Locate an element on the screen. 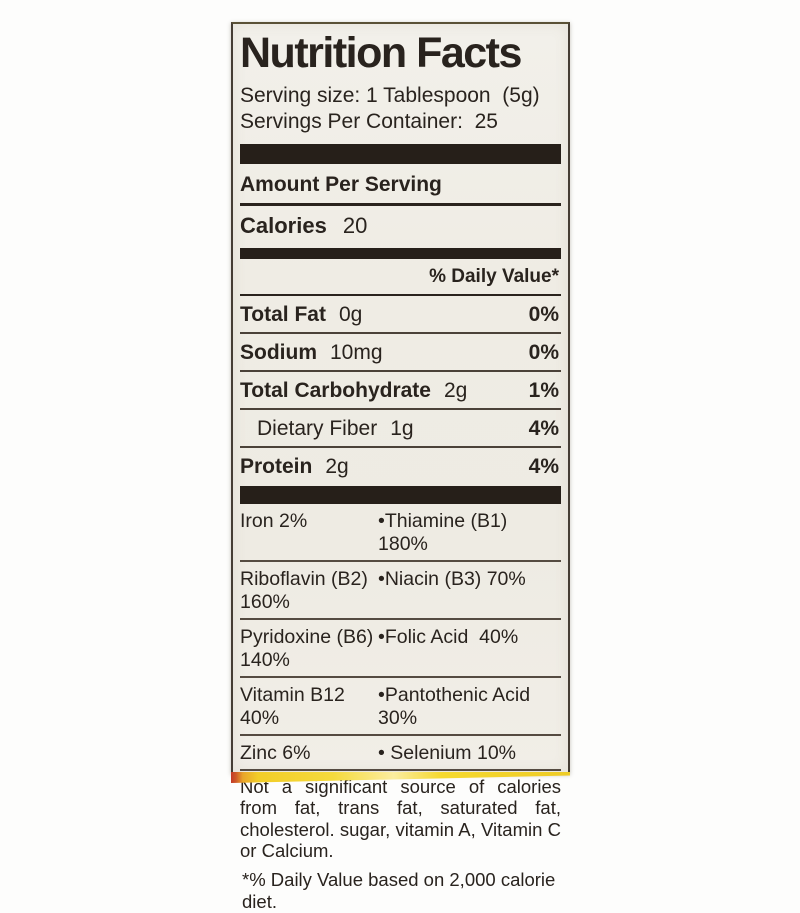 This screenshot has width=800, height=913. micronutrient-right: •Pantothenic Acid 30% is located at coordinates (457, 706).